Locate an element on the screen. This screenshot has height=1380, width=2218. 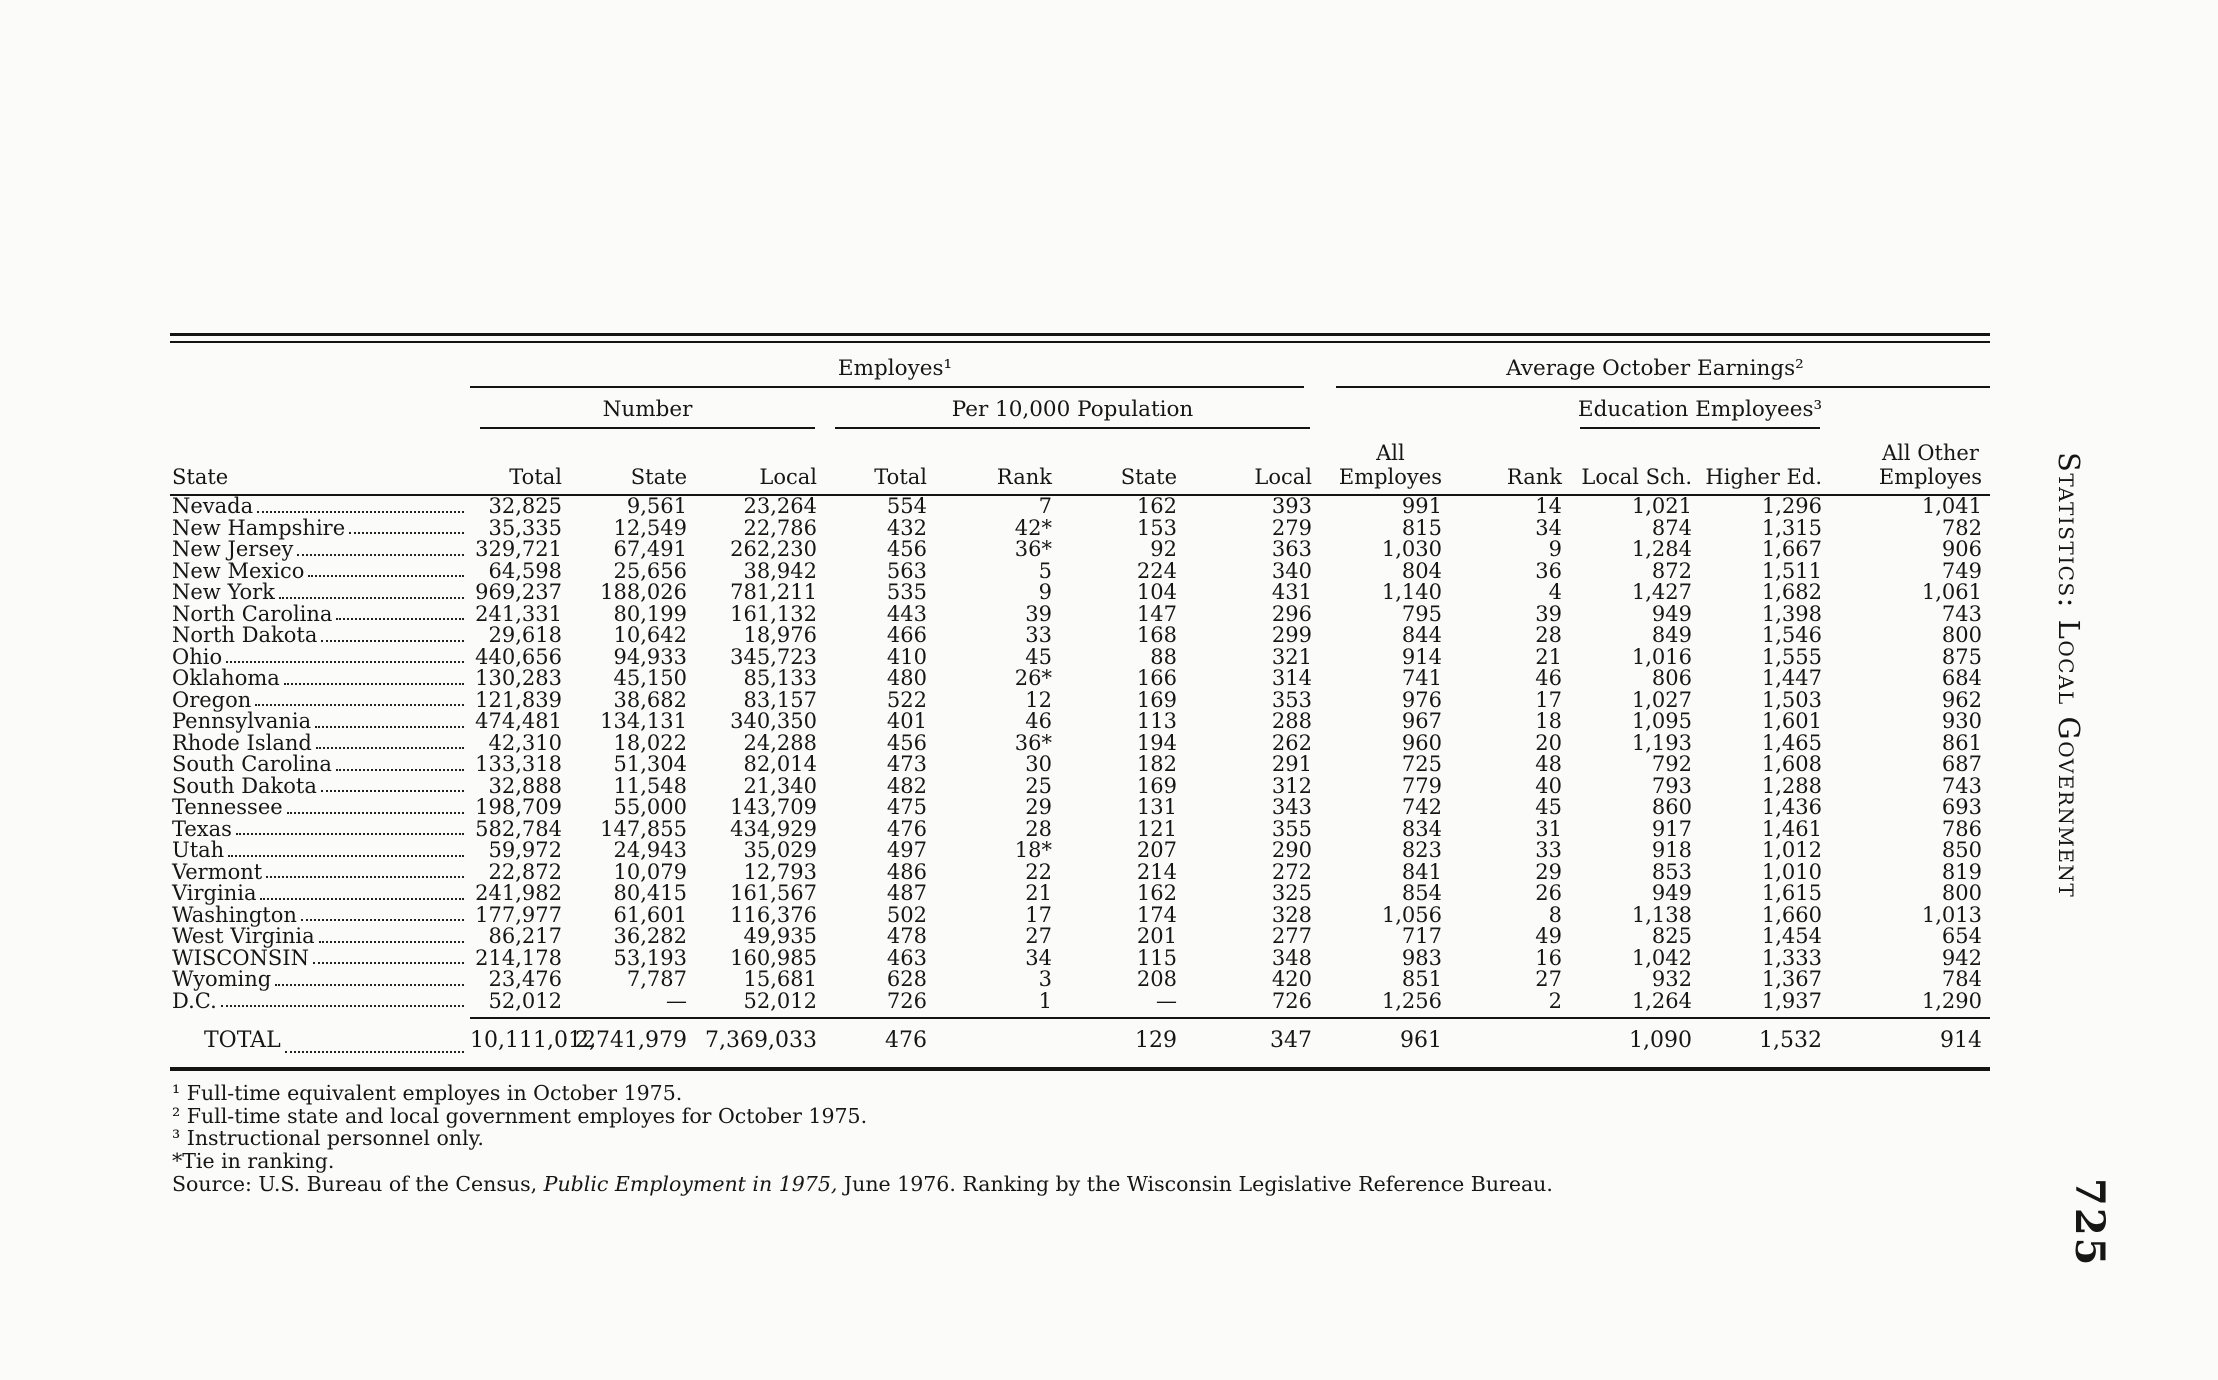
value-cell: 262,230 is located at coordinates (773, 549).